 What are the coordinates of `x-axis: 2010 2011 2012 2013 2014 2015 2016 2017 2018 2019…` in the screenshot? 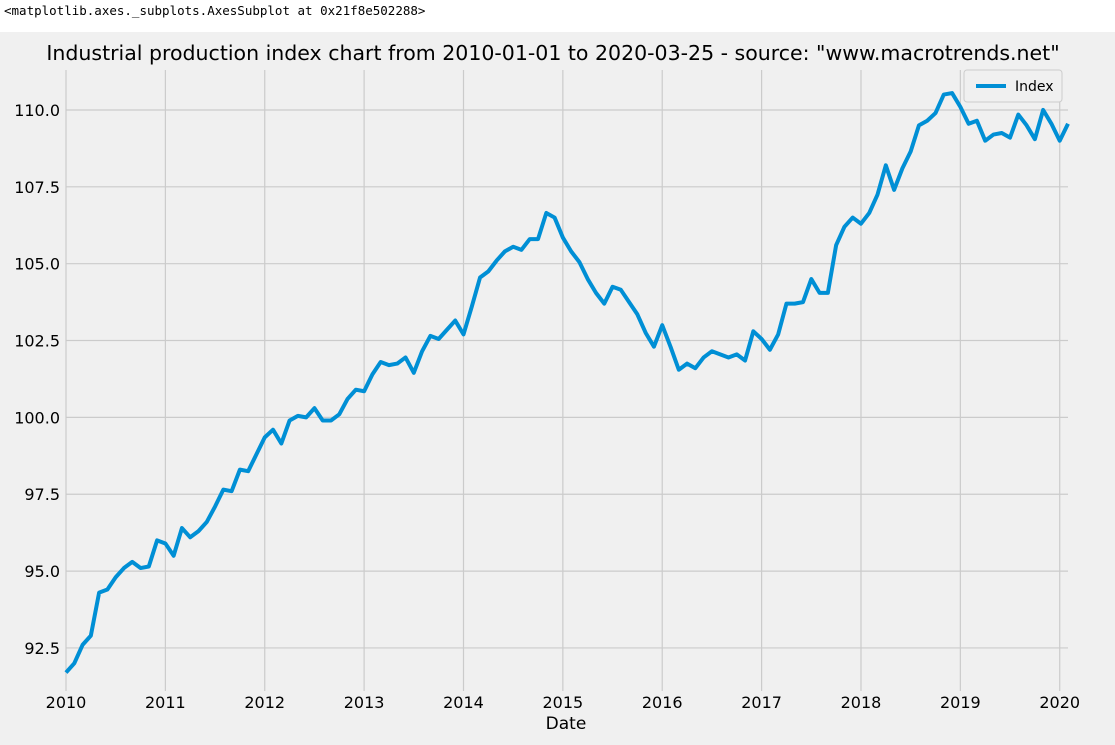 It's located at (563, 702).